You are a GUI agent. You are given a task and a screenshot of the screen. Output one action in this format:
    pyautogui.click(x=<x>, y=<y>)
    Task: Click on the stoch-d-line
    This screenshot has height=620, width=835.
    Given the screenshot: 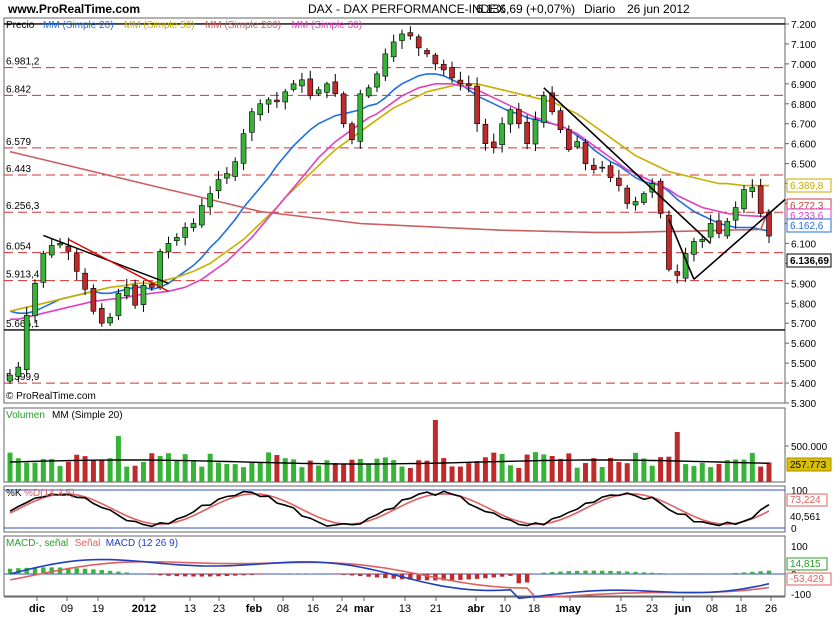 What is the action you would take?
    pyautogui.click(x=389, y=509)
    